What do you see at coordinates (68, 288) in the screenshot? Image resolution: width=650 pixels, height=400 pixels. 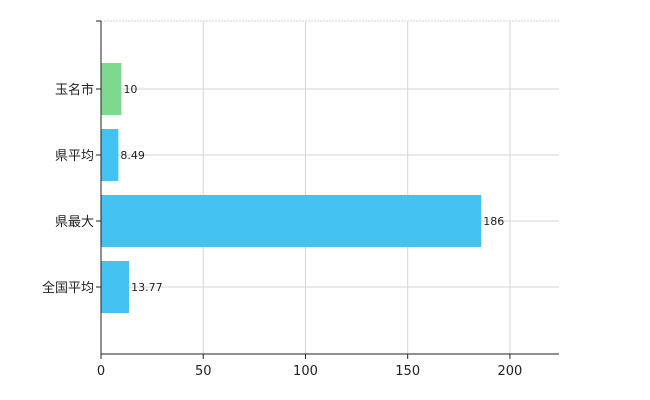 I see `category-label: 全国平均` at bounding box center [68, 288].